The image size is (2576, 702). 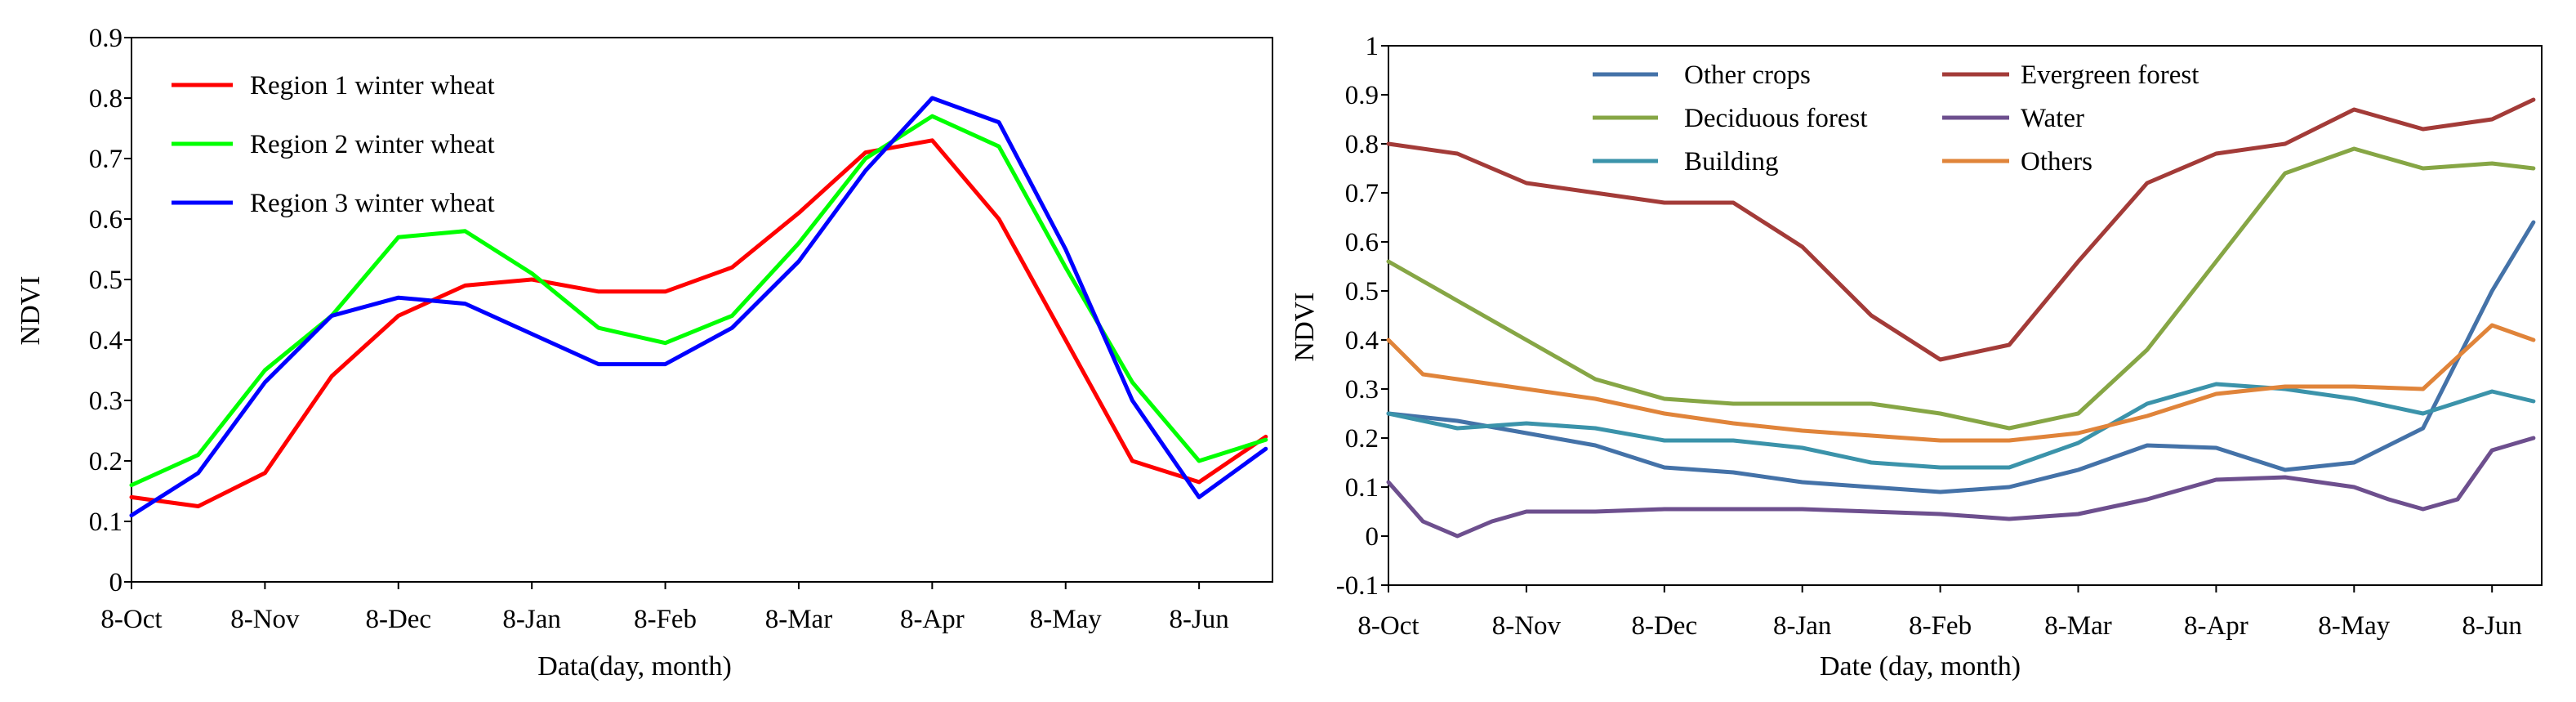 I want to click on series-line-others, so click(x=1961, y=383).